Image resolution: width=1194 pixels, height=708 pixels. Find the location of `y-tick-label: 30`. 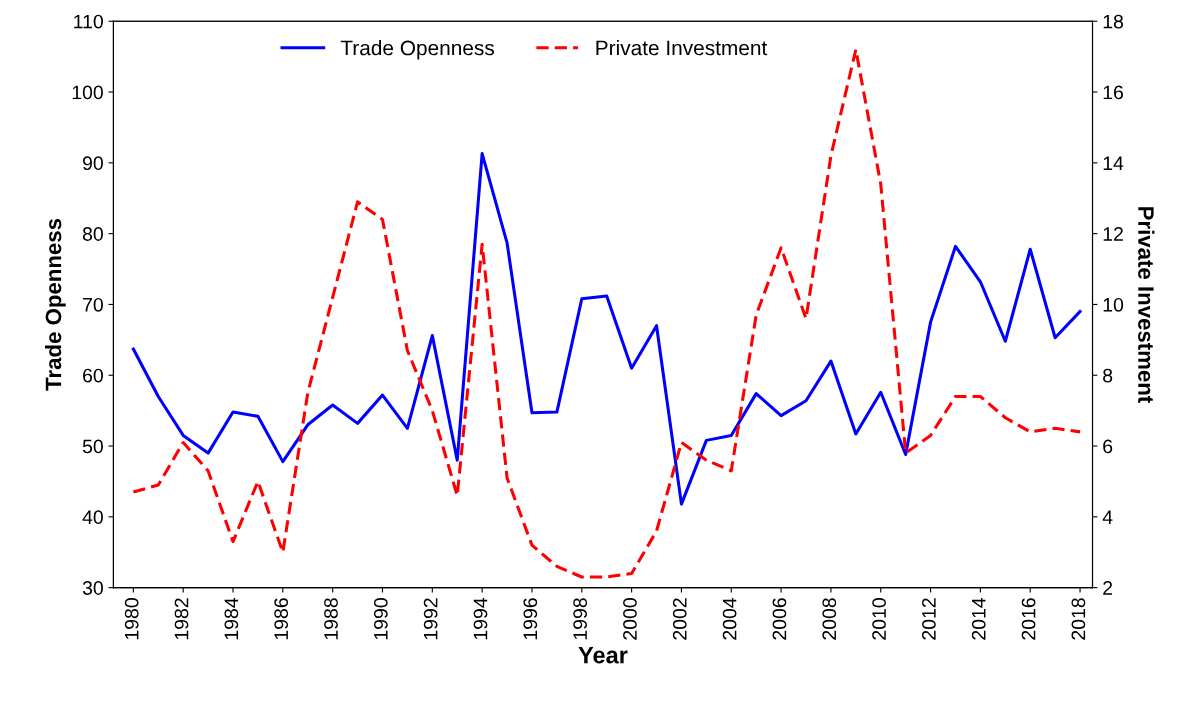

y-tick-label: 30 is located at coordinates (92, 588).